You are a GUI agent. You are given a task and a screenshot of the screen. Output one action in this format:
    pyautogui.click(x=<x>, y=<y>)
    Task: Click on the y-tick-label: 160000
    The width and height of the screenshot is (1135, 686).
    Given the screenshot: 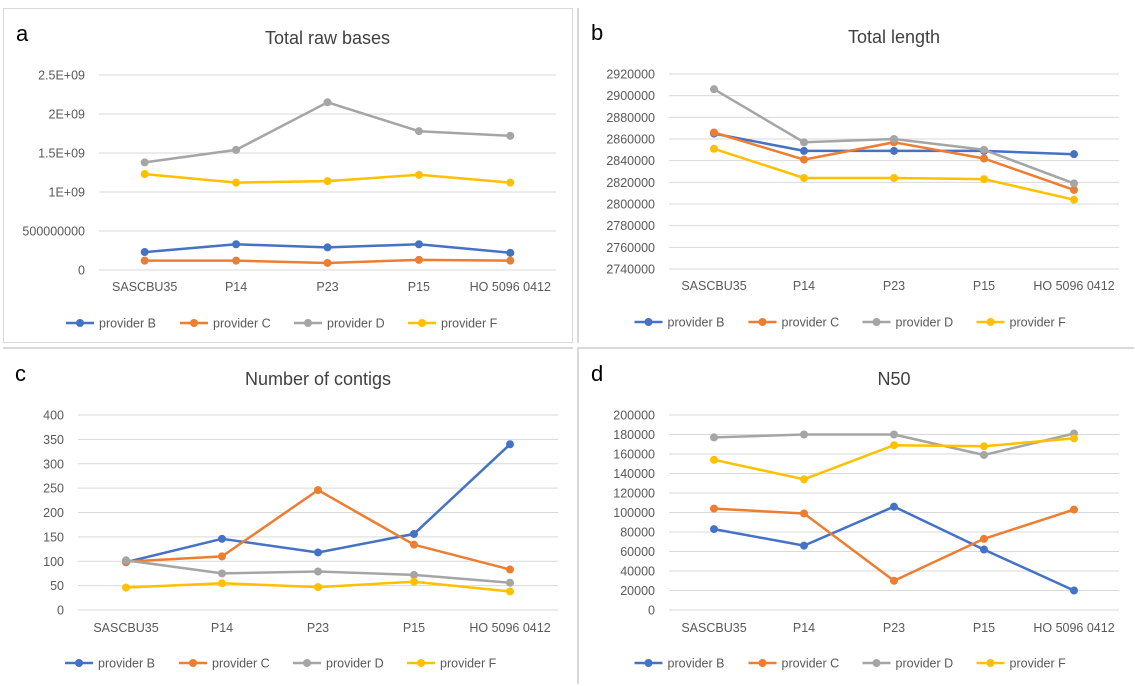 What is the action you would take?
    pyautogui.click(x=634, y=455)
    